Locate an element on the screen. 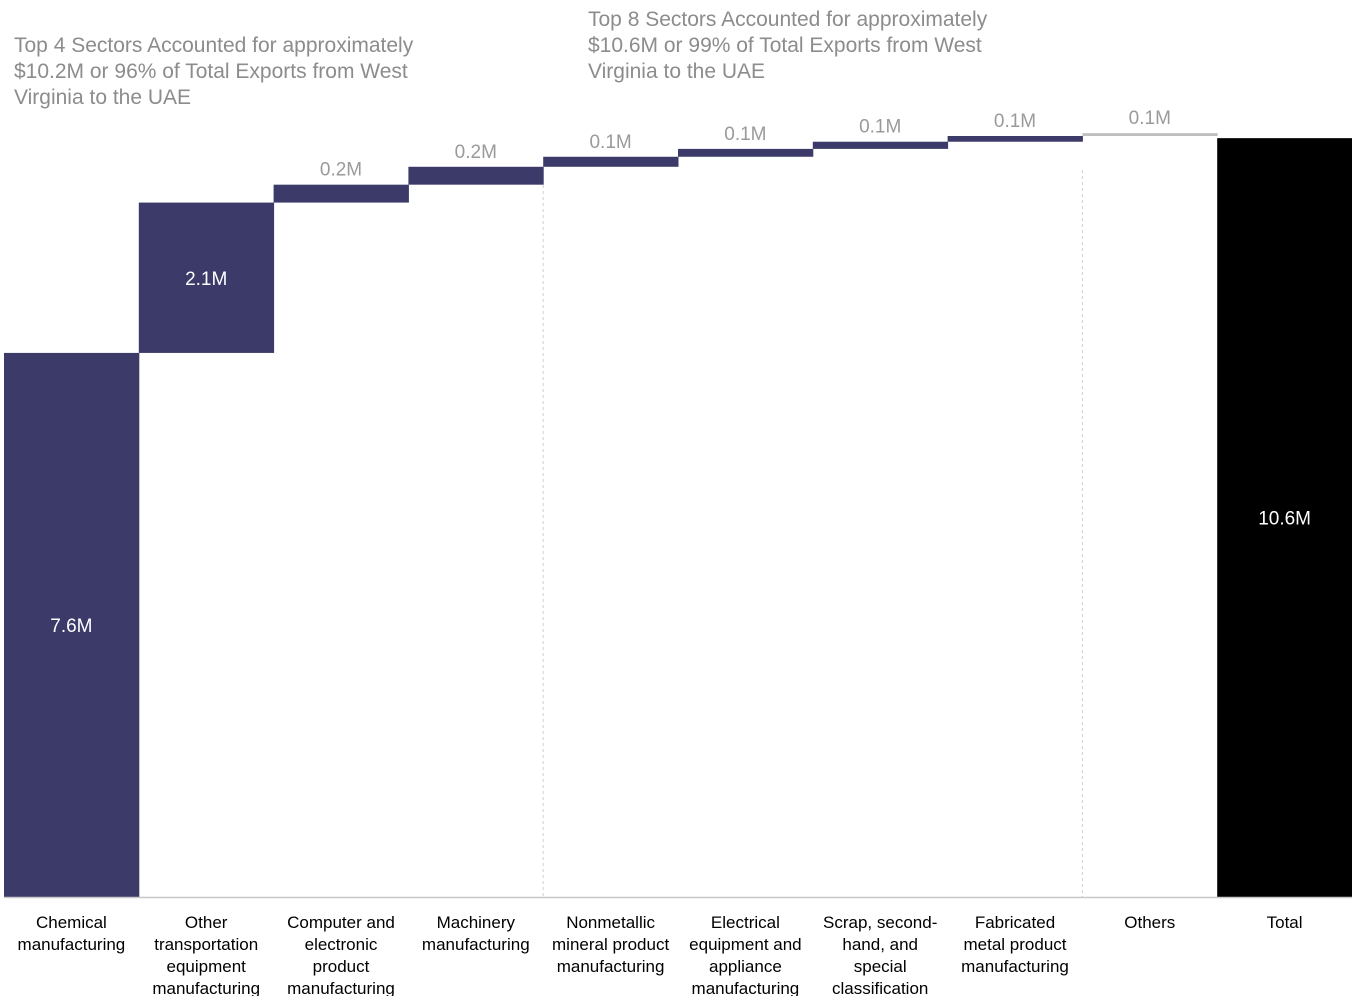 The width and height of the screenshot is (1352, 1001). bar-fabricated-metal-product-manufacturing is located at coordinates (1015, 139).